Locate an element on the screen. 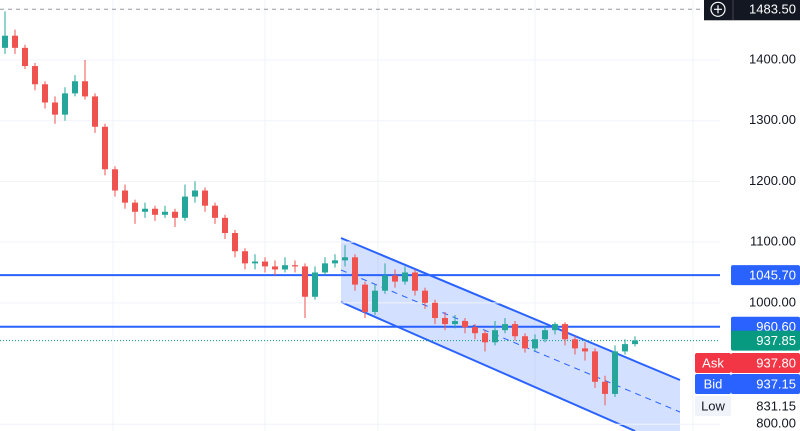 The height and width of the screenshot is (431, 800). y-tick-label: 1000.00 is located at coordinates (772, 301).